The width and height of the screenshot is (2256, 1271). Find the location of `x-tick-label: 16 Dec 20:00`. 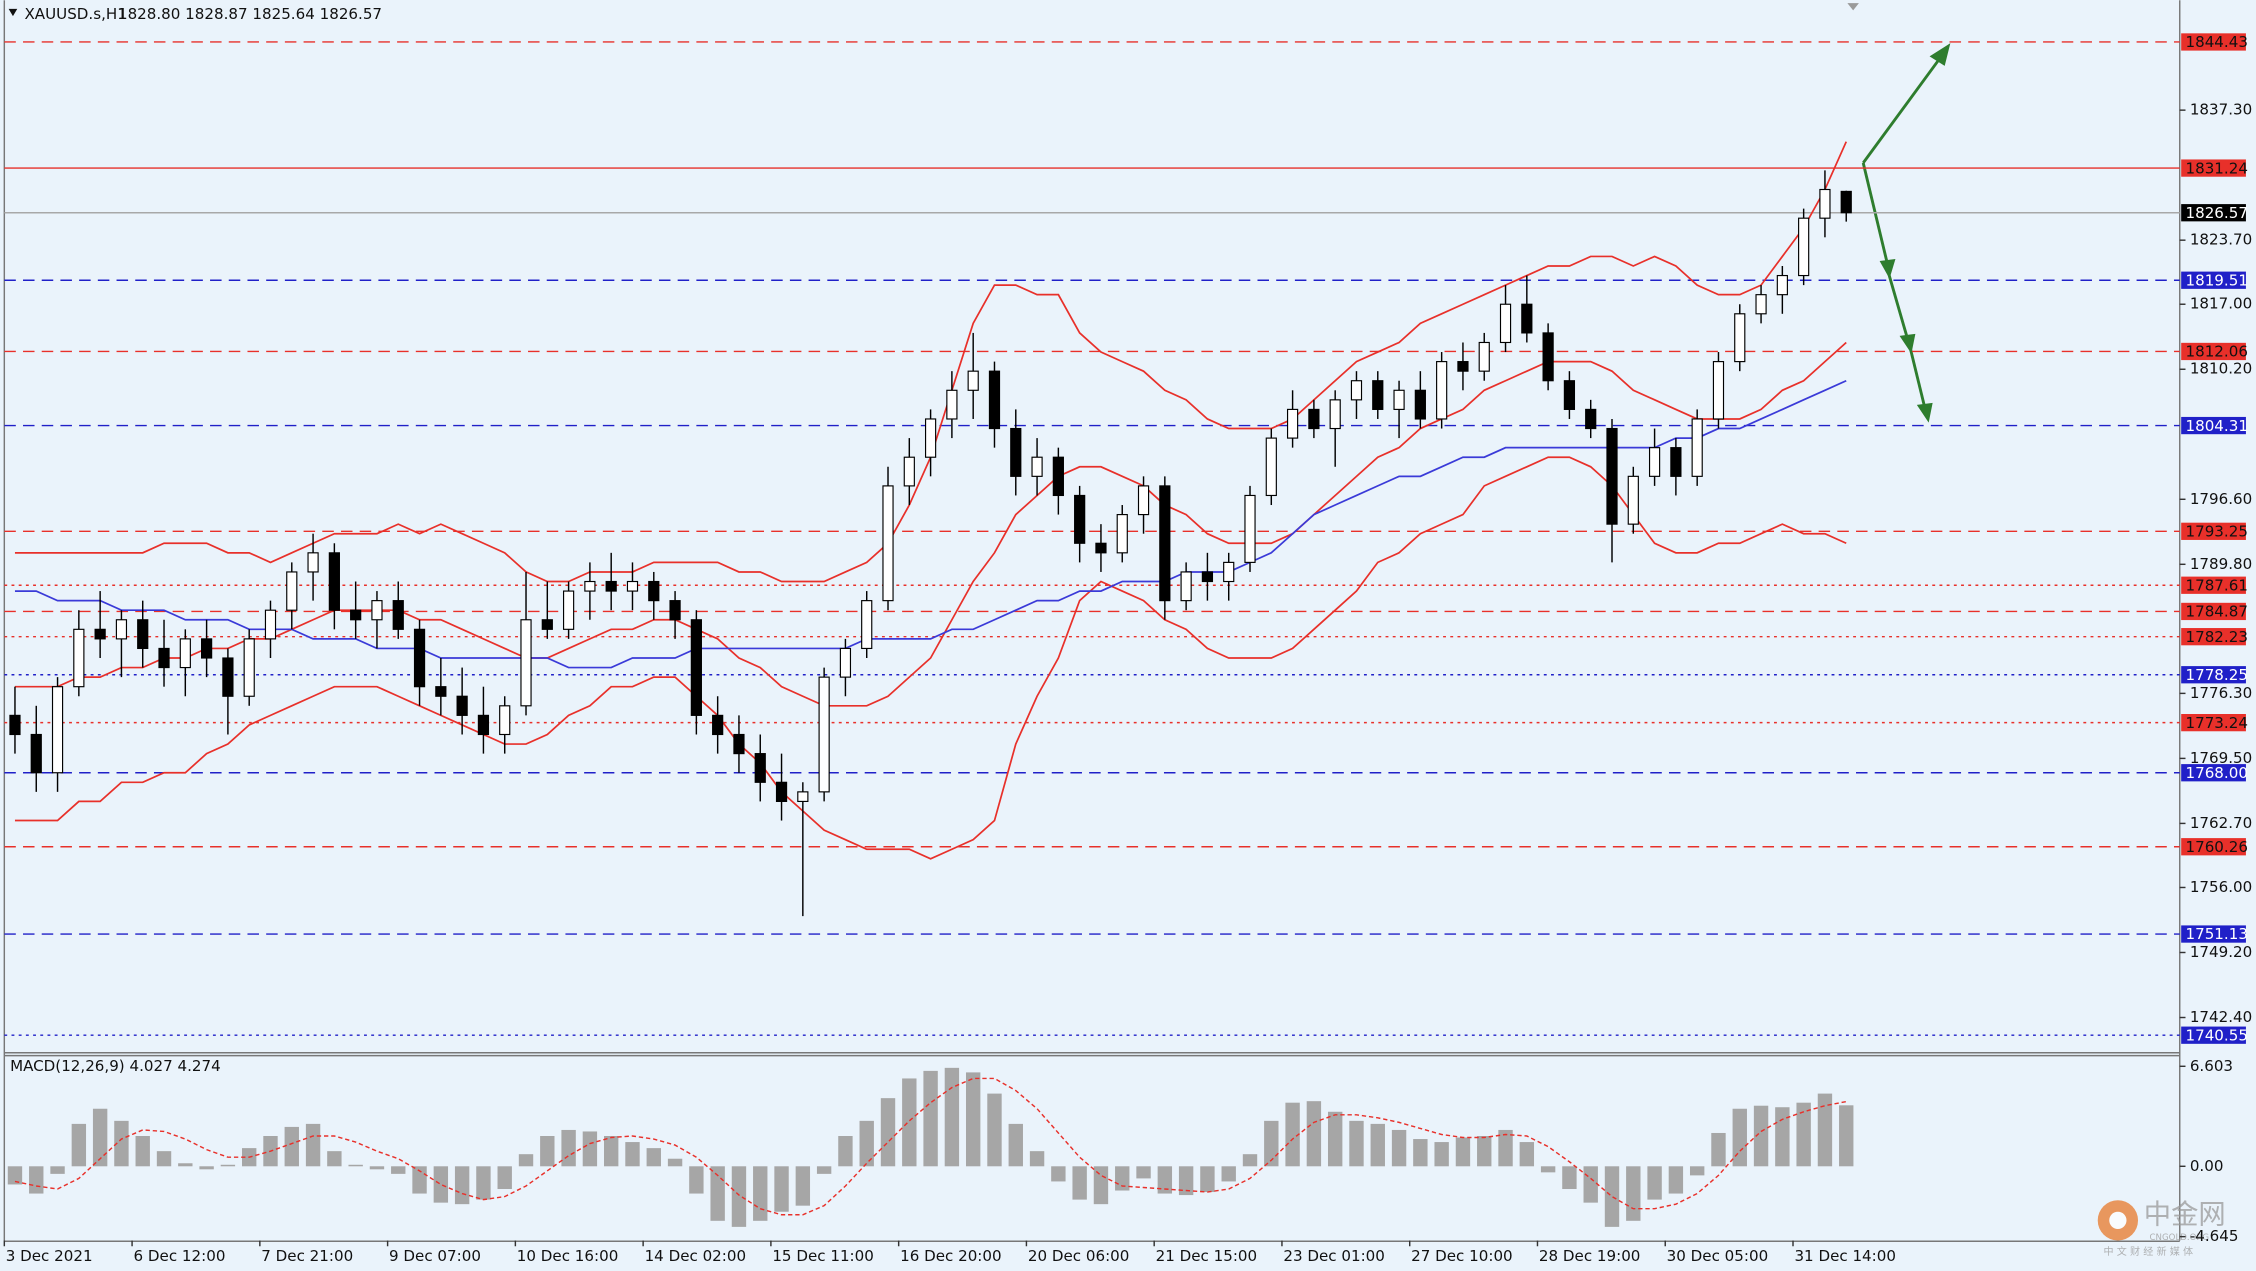

x-tick-label: 16 Dec 20:00 is located at coordinates (951, 1256).